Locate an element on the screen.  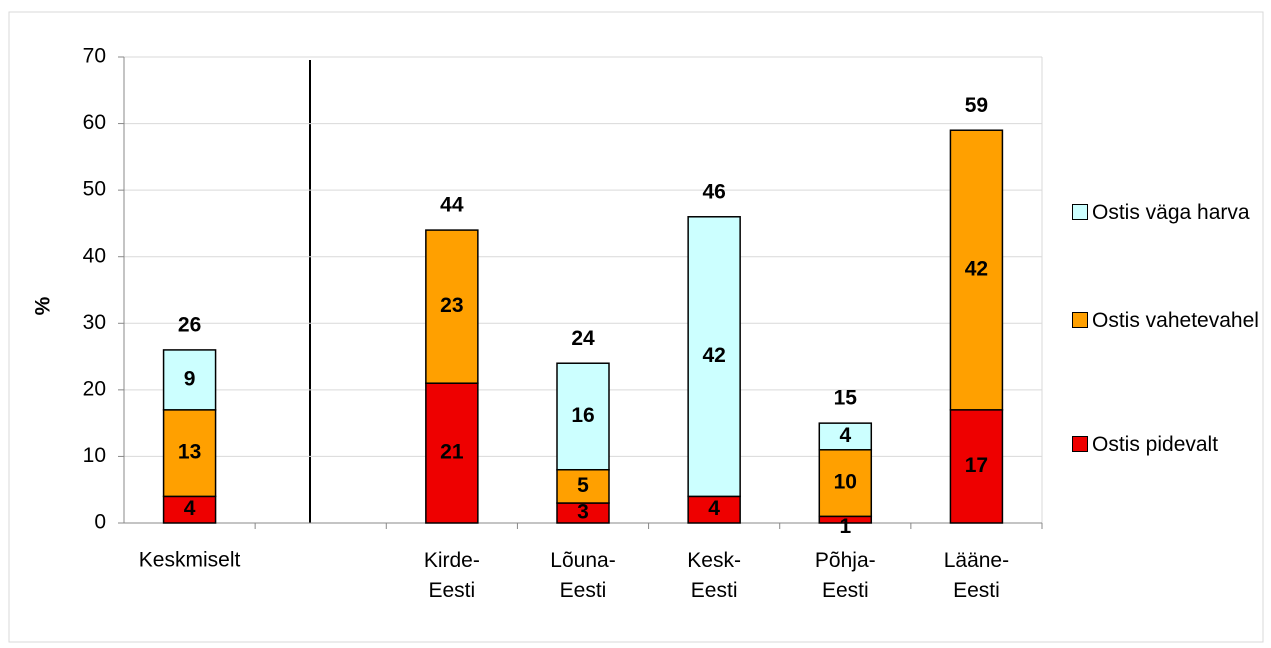
total-label: 24 is located at coordinates (583, 338).